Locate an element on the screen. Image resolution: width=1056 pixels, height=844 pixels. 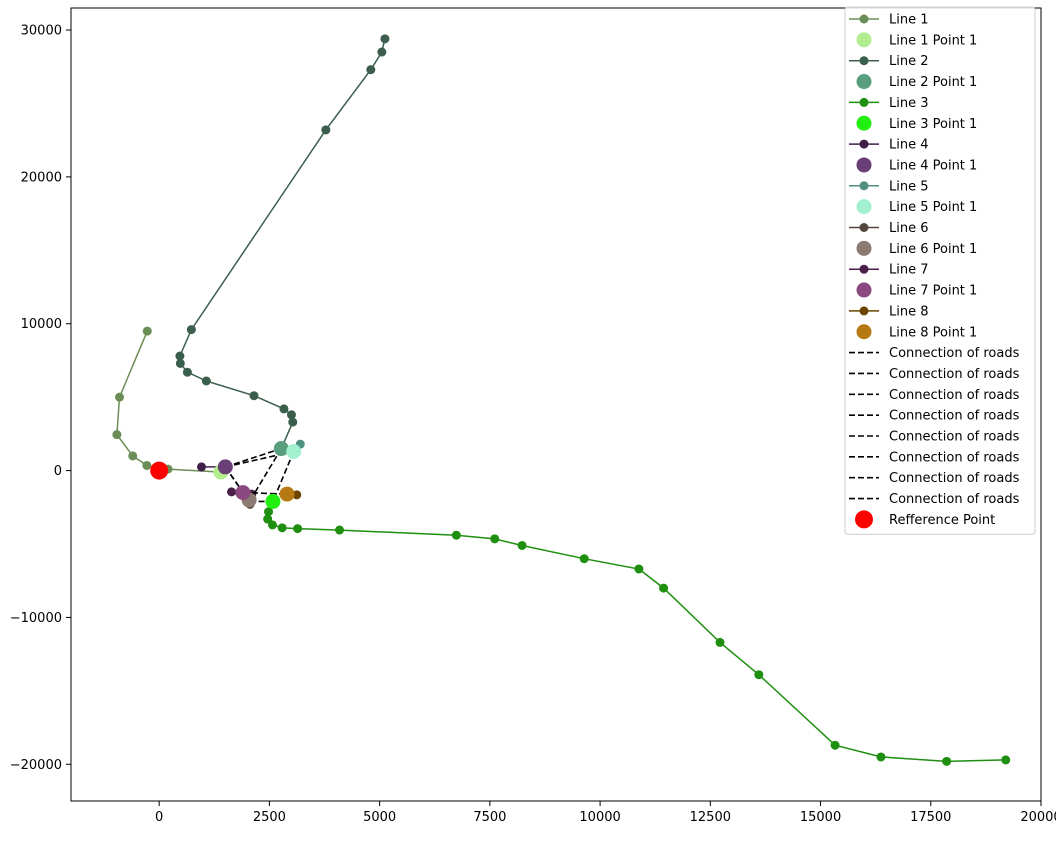
legend-label: Line 4 Point 1 is located at coordinates (933, 165).